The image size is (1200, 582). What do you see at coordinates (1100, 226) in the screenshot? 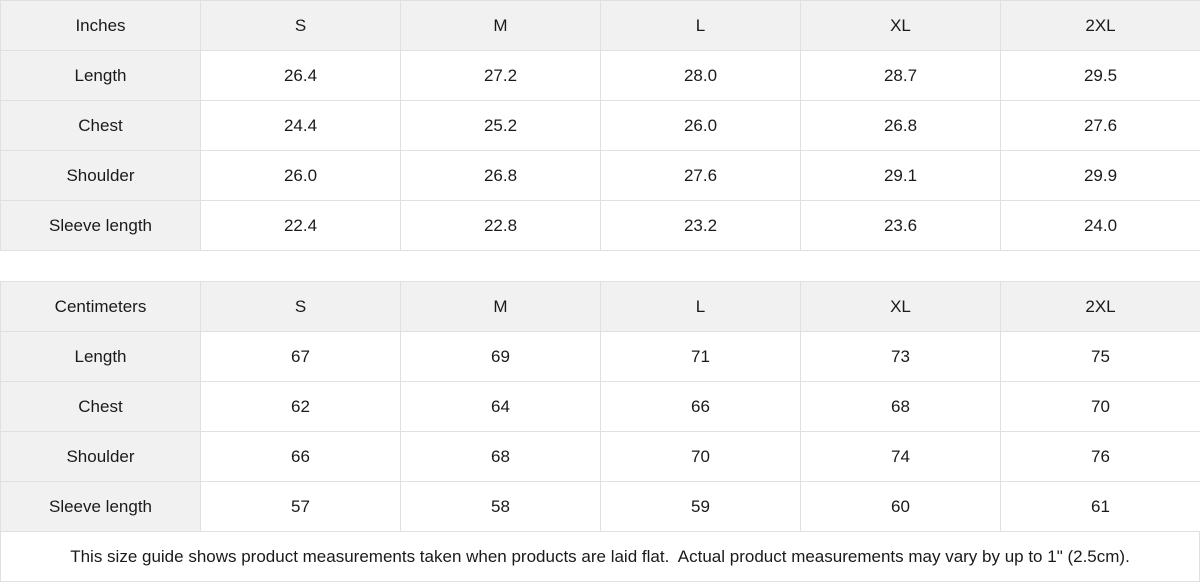
I see `value-cell: 24.0` at bounding box center [1100, 226].